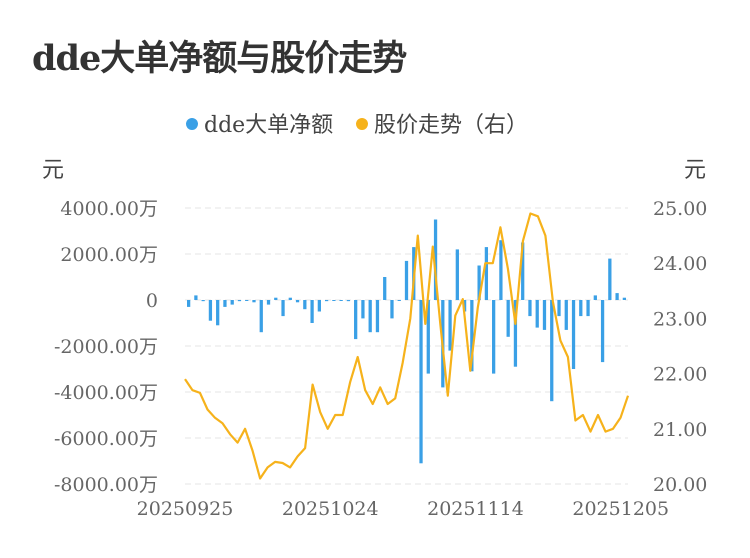 The image size is (750, 558). I want to click on left-tick-label: -6000.00万, so click(106, 439).